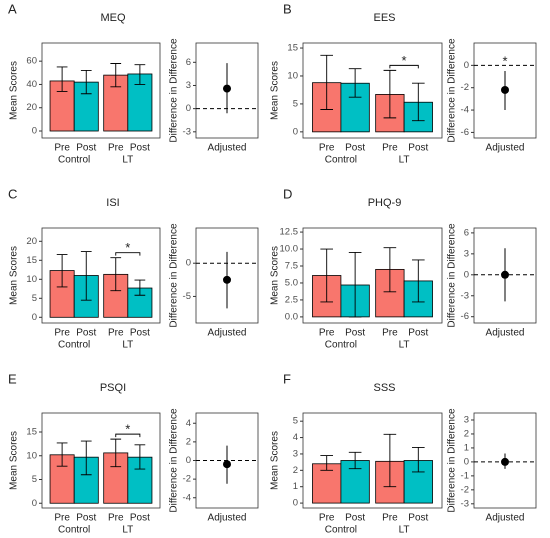 The width and height of the screenshot is (550, 538). I want to click on chart-title: ISI, so click(112, 203).